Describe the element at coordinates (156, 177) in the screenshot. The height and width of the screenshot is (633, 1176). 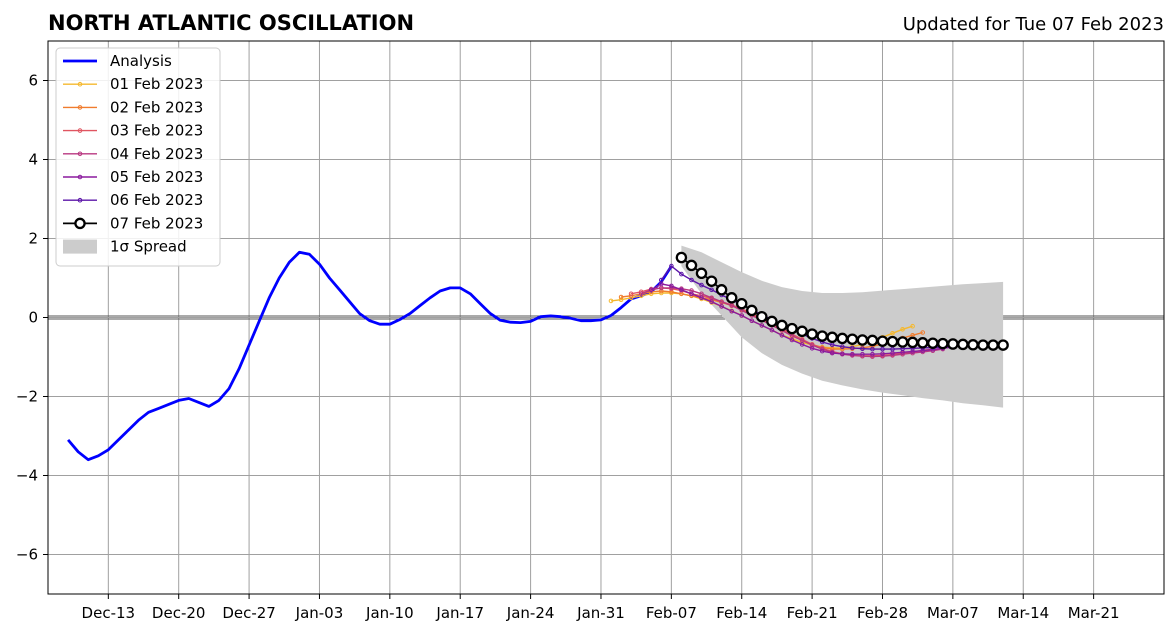
I see `legend-label: 05 Feb 2023` at that location.